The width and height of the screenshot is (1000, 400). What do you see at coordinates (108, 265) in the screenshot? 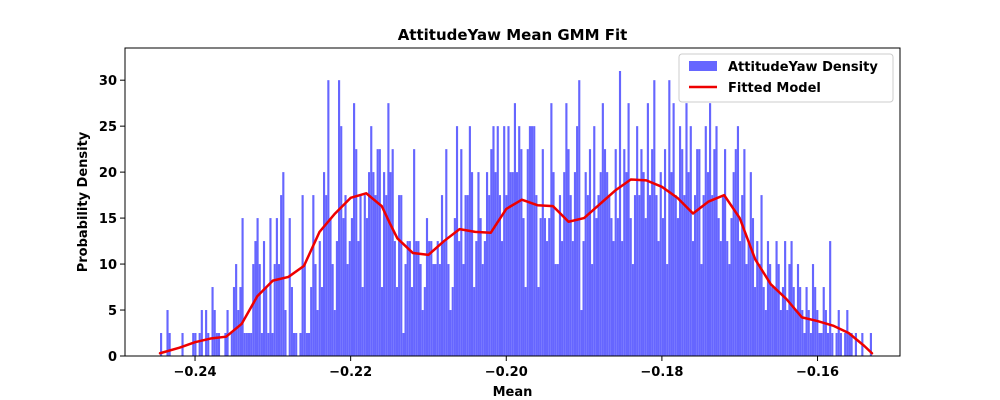
I see `y-tick-label: 10` at bounding box center [108, 265].